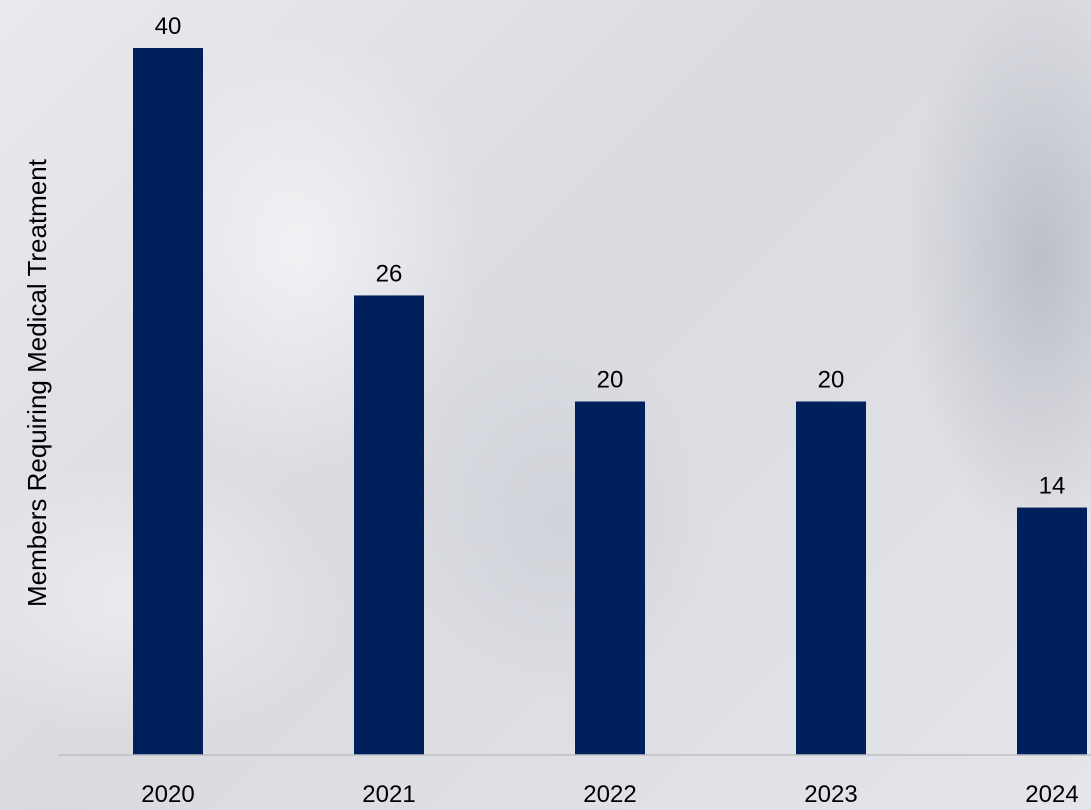 The width and height of the screenshot is (1091, 810). What do you see at coordinates (609, 794) in the screenshot?
I see `x-tick-label-2022: 2022` at bounding box center [609, 794].